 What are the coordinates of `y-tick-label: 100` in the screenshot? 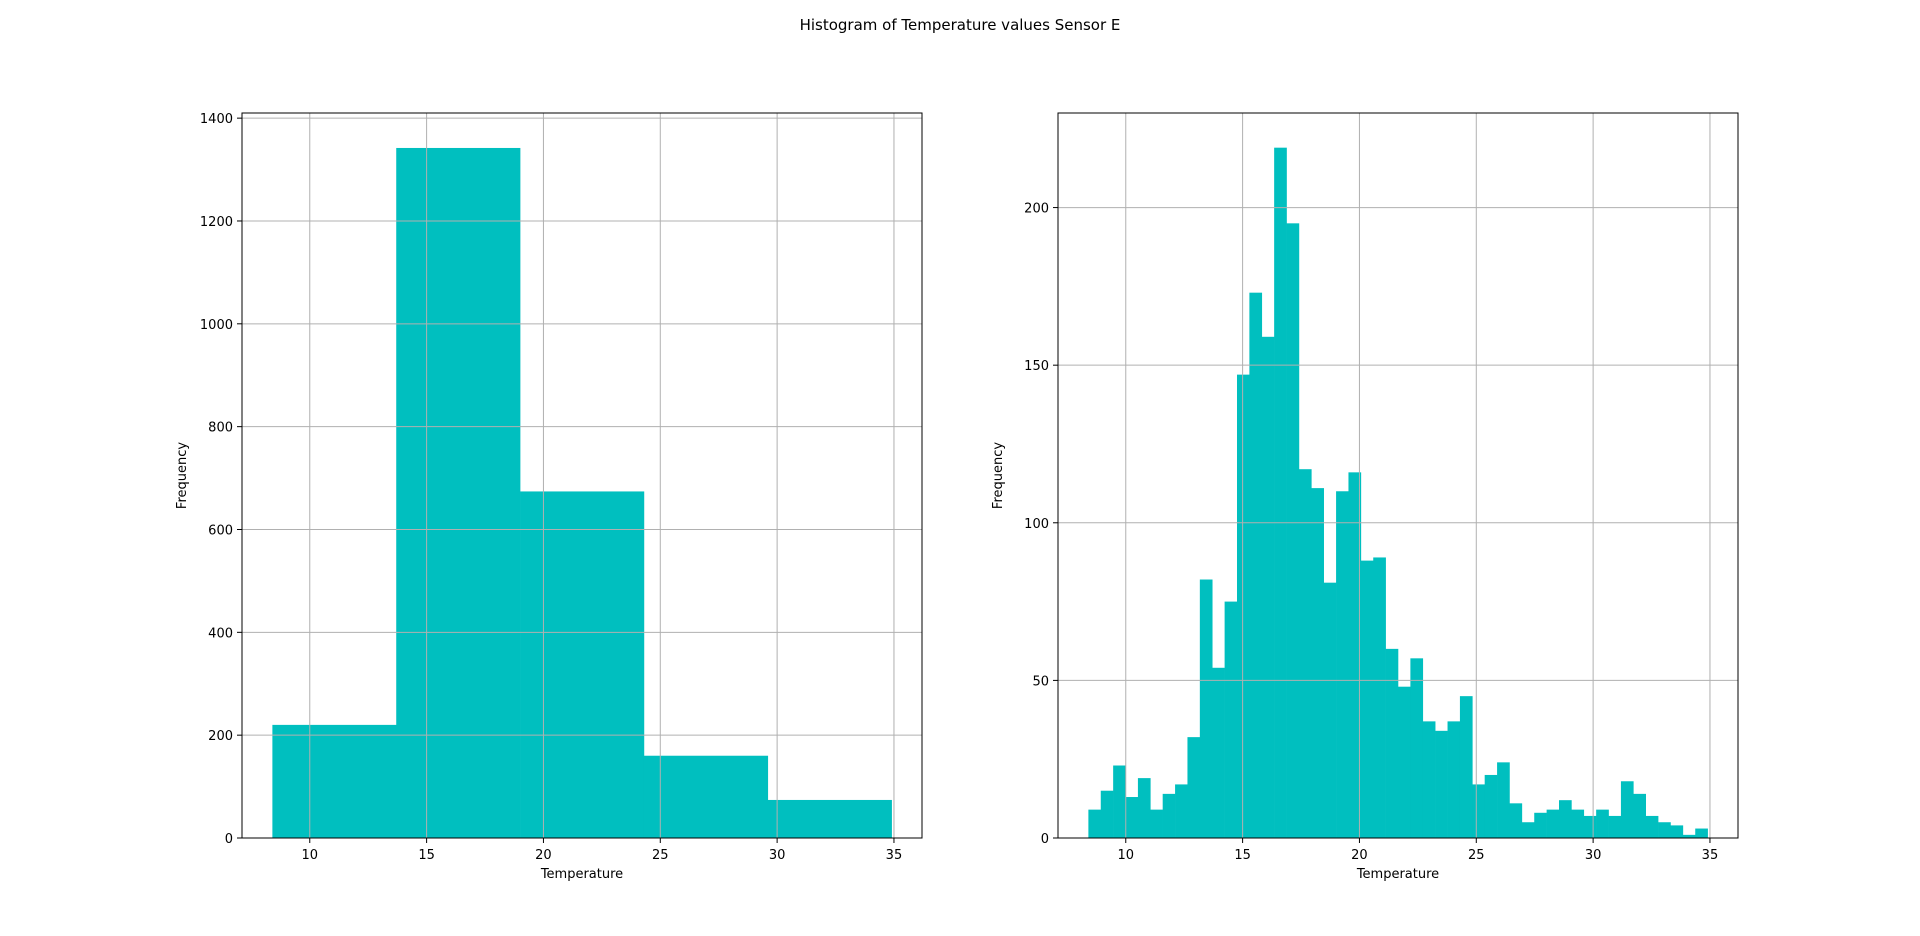 It's located at (1036, 524).